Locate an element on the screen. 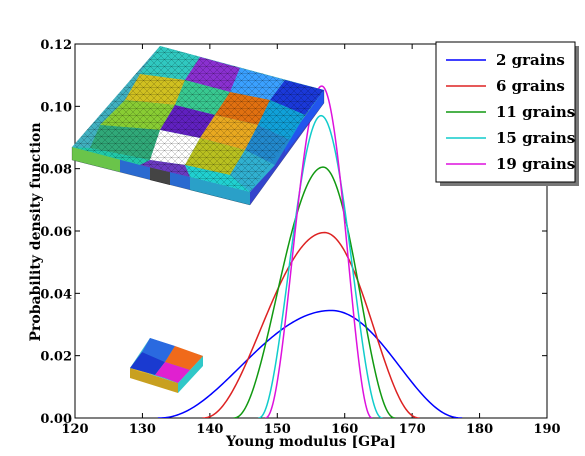 The image size is (585, 456). y-tick-label: 0.06 is located at coordinates (56, 232).